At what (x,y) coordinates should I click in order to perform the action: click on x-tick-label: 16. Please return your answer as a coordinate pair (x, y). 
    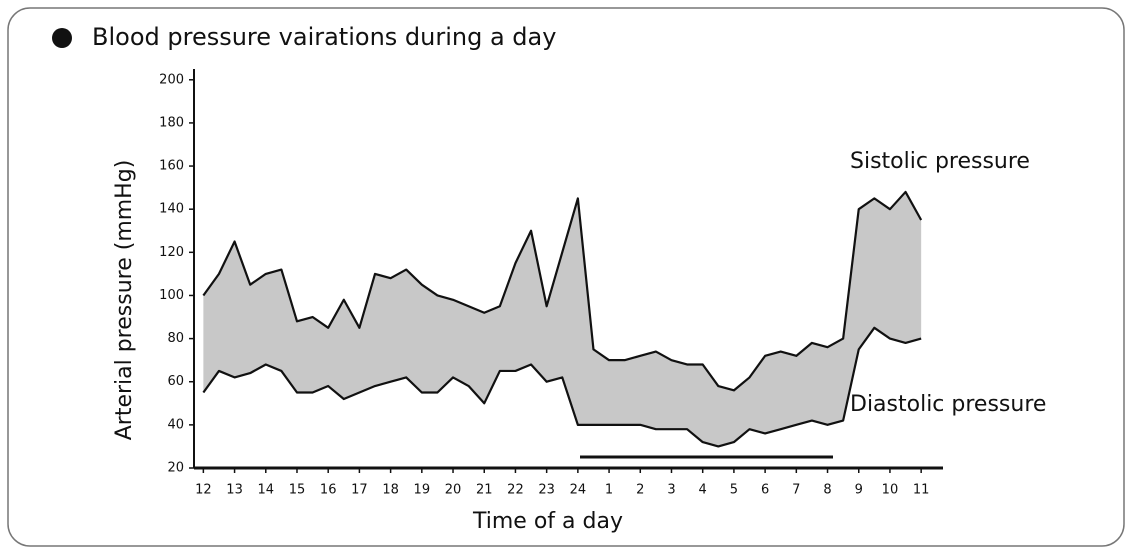
    Looking at the image, I should click on (328, 490).